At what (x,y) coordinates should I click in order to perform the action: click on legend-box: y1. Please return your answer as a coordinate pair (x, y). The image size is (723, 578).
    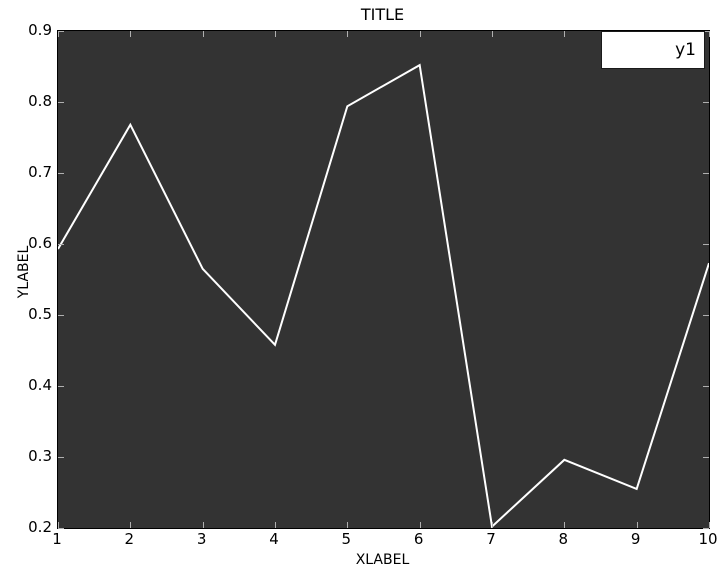
    Looking at the image, I should click on (653, 50).